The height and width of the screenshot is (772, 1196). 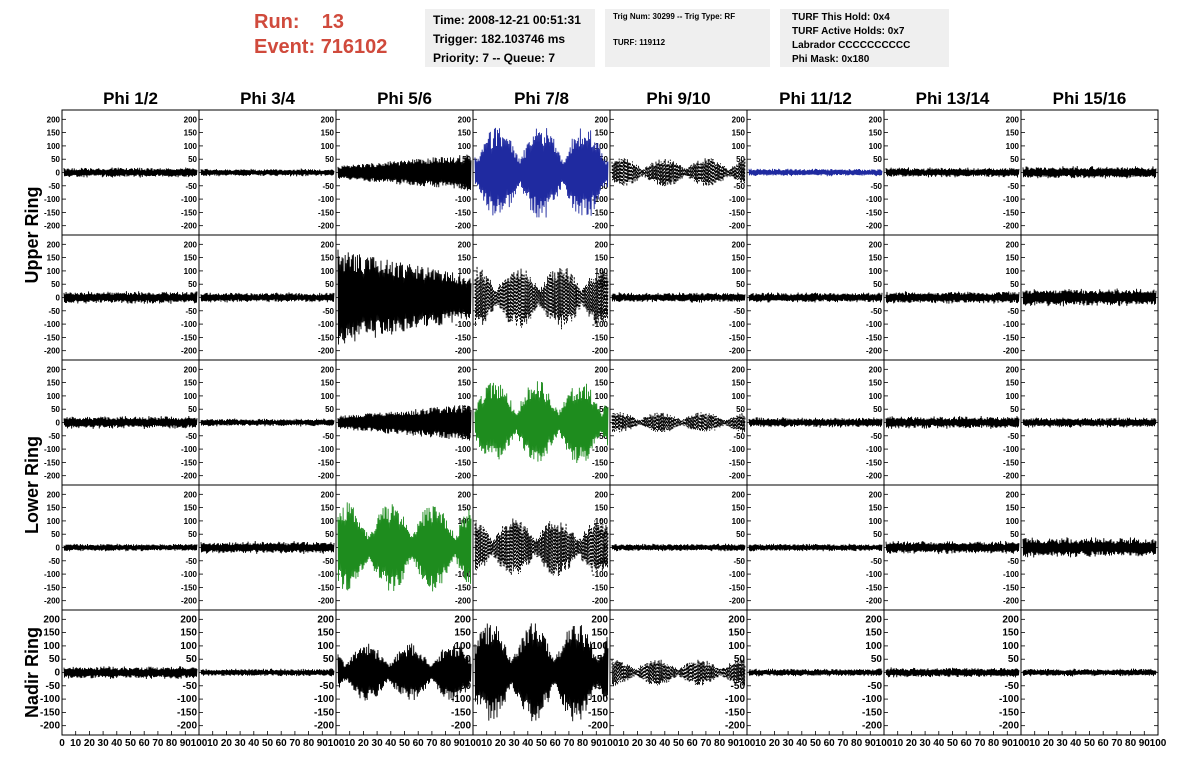 I want to click on x-tick-label: 50, so click(x=679, y=743).